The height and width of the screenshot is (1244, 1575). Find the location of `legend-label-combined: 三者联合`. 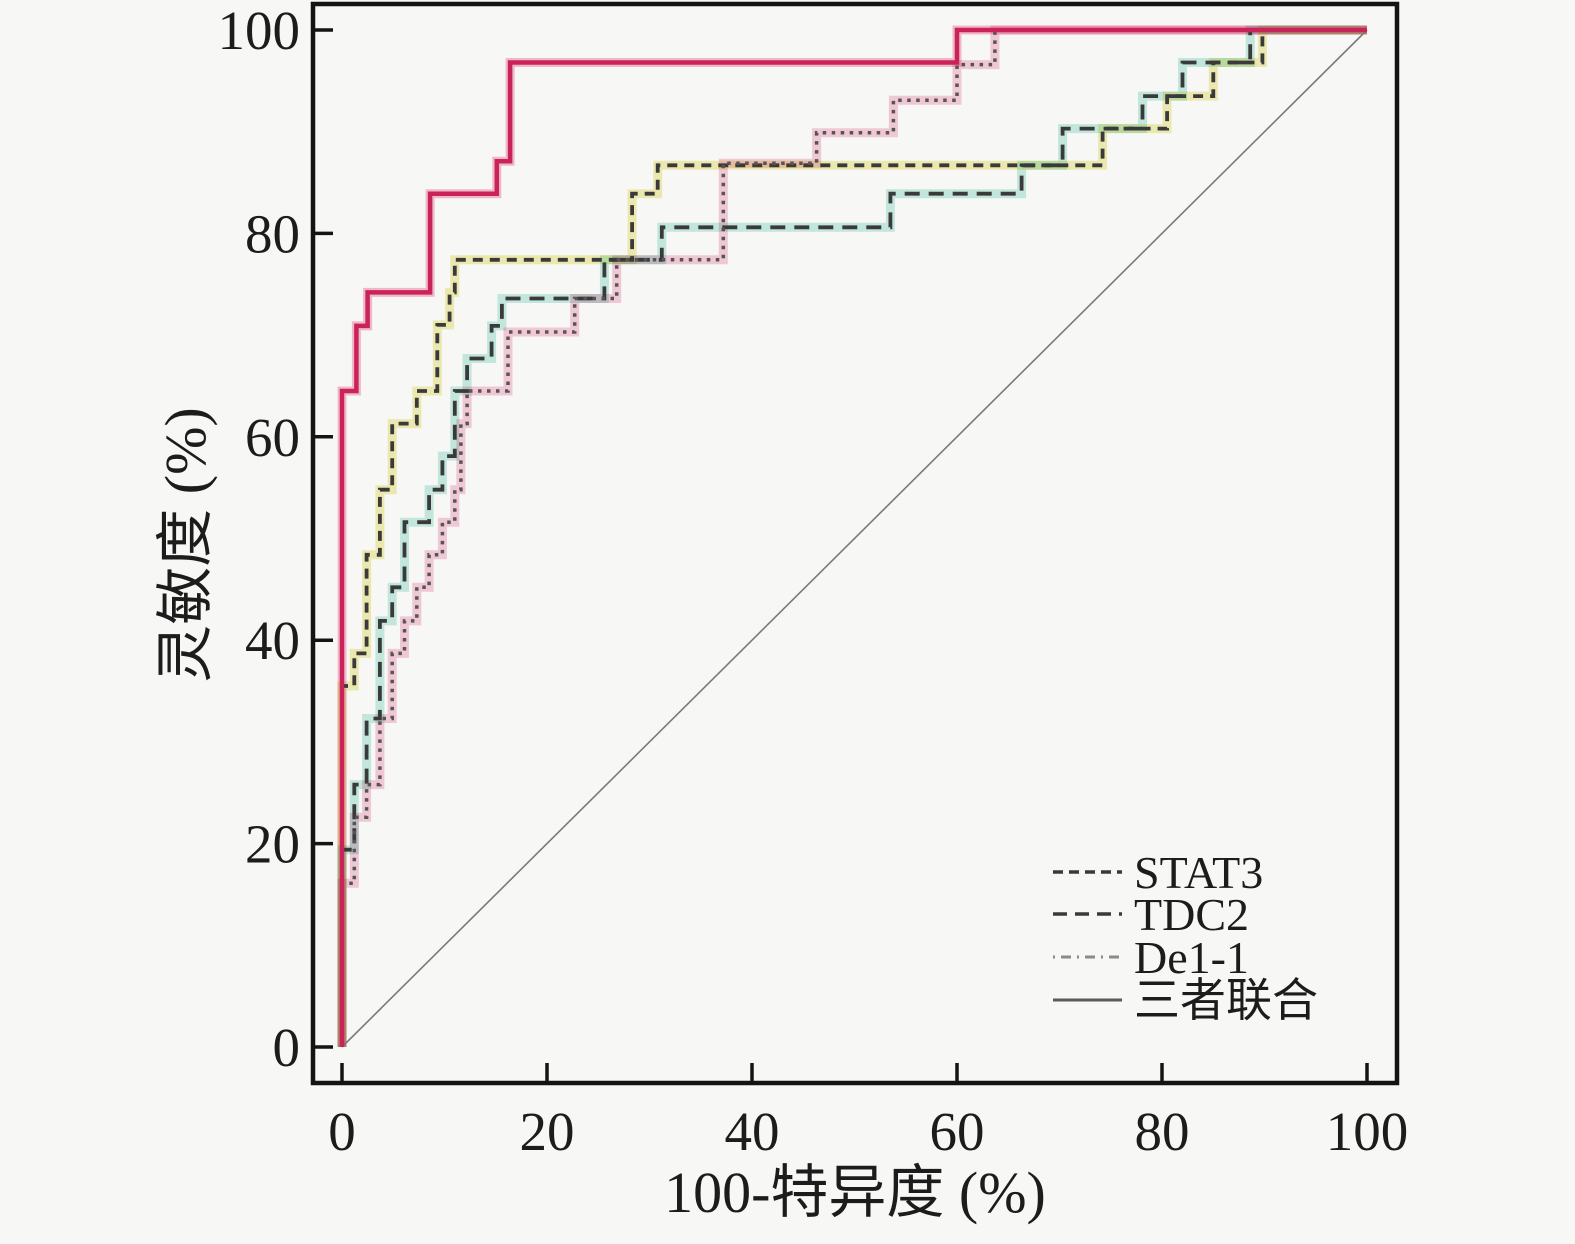

legend-label-combined: 三者联合 is located at coordinates (1226, 1000).